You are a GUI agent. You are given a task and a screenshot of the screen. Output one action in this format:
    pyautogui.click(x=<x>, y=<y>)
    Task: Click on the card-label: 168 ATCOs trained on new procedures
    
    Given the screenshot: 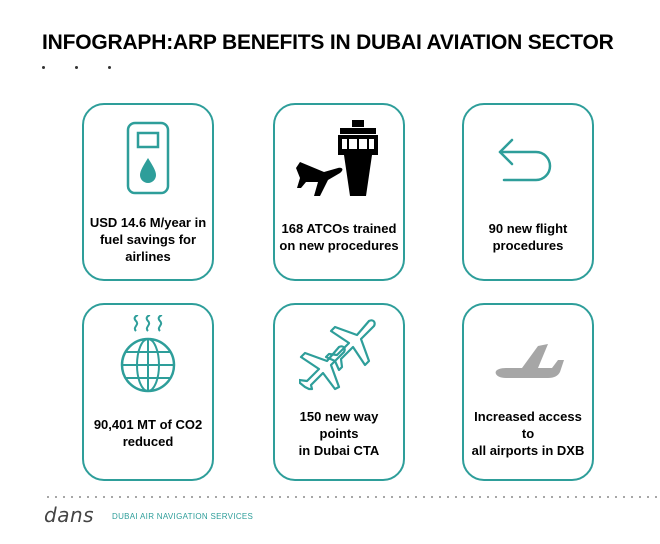 What is the action you would take?
    pyautogui.click(x=339, y=237)
    